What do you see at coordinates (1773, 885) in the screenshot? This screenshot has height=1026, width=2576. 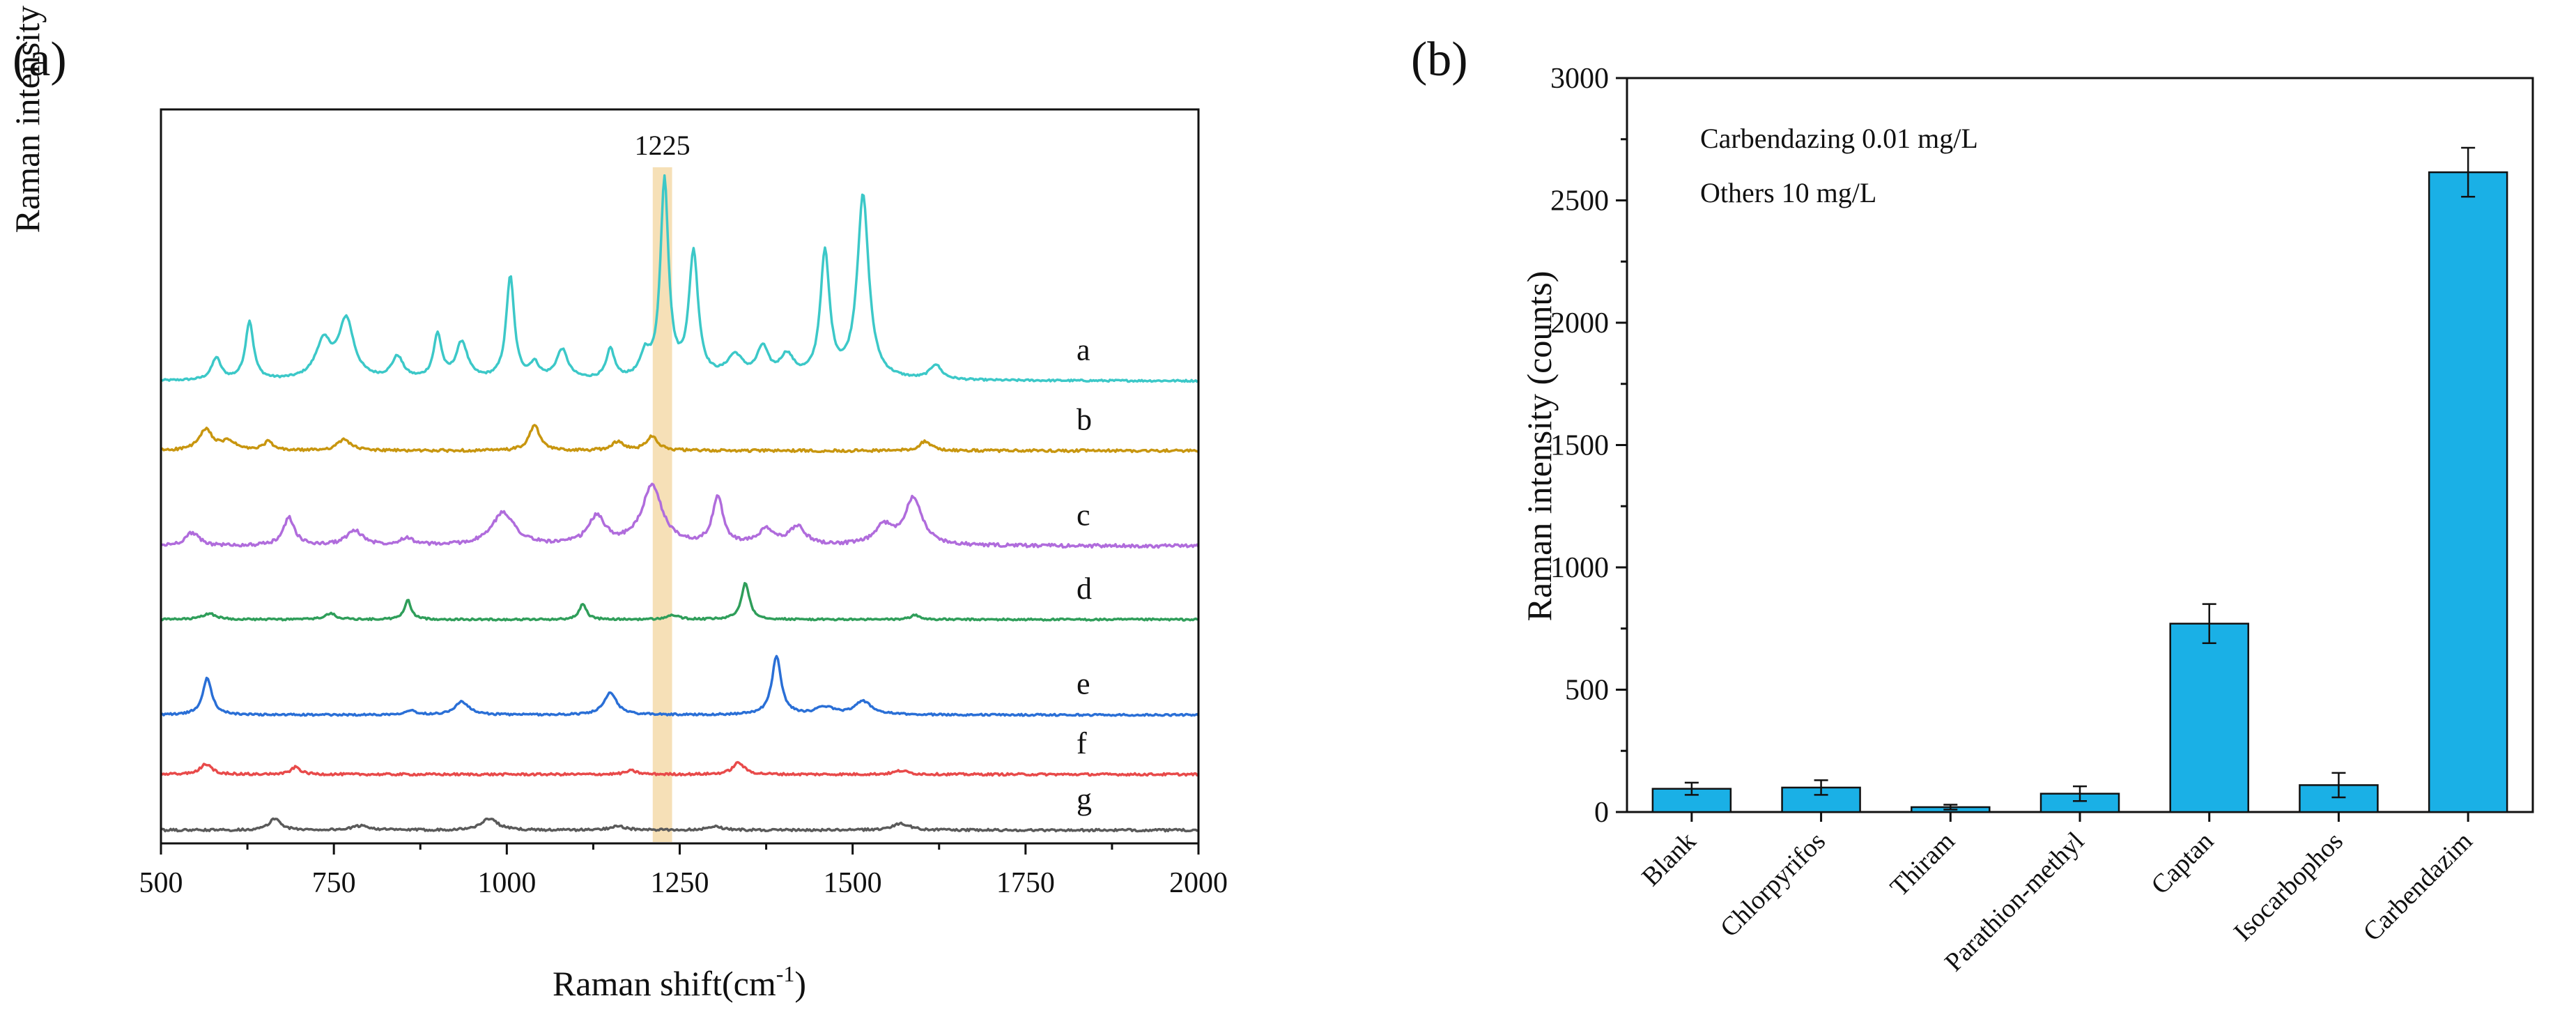 I see `category-label-chlorpyrifos: Chlorpyrifos` at bounding box center [1773, 885].